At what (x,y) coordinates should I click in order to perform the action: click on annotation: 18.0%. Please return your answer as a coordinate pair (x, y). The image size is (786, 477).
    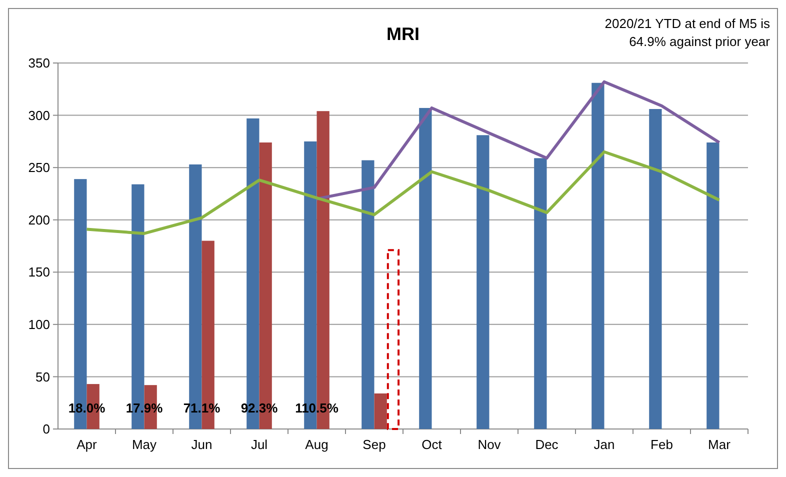
    Looking at the image, I should click on (87, 408).